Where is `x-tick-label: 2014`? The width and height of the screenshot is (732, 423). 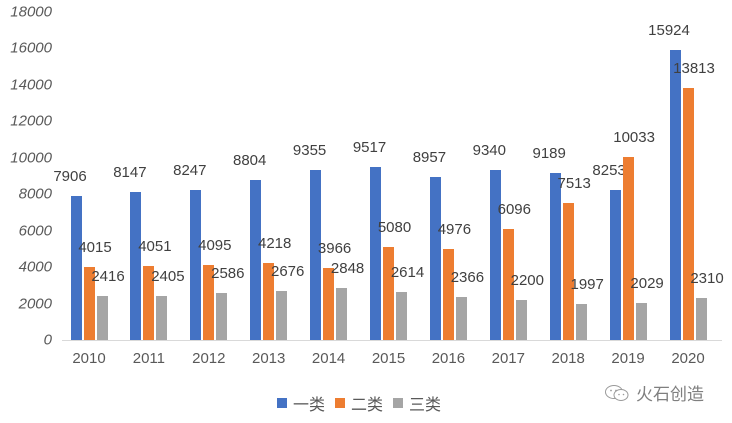
x-tick-label: 2014 is located at coordinates (328, 358).